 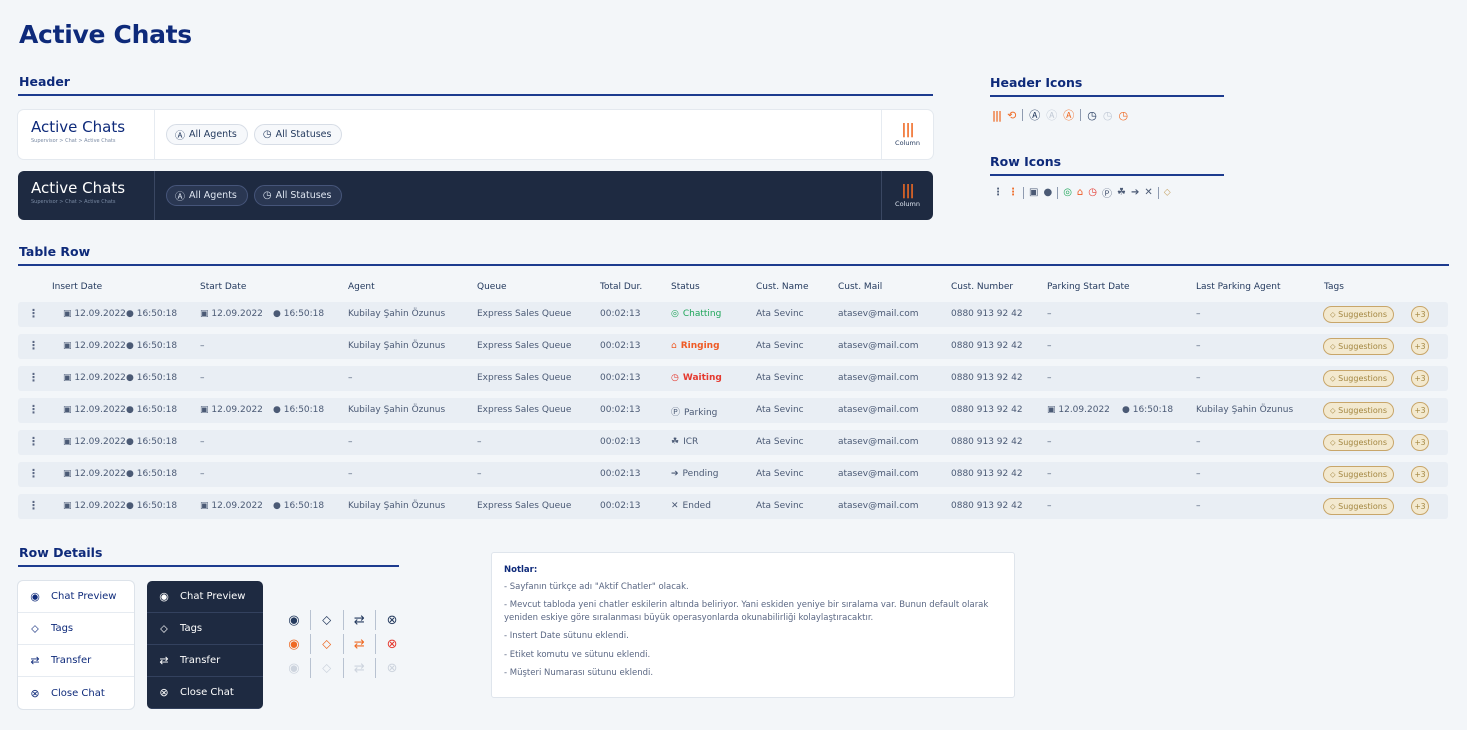 I want to click on cell-start-date: ▣ 12.09.2022, so click(x=231, y=410).